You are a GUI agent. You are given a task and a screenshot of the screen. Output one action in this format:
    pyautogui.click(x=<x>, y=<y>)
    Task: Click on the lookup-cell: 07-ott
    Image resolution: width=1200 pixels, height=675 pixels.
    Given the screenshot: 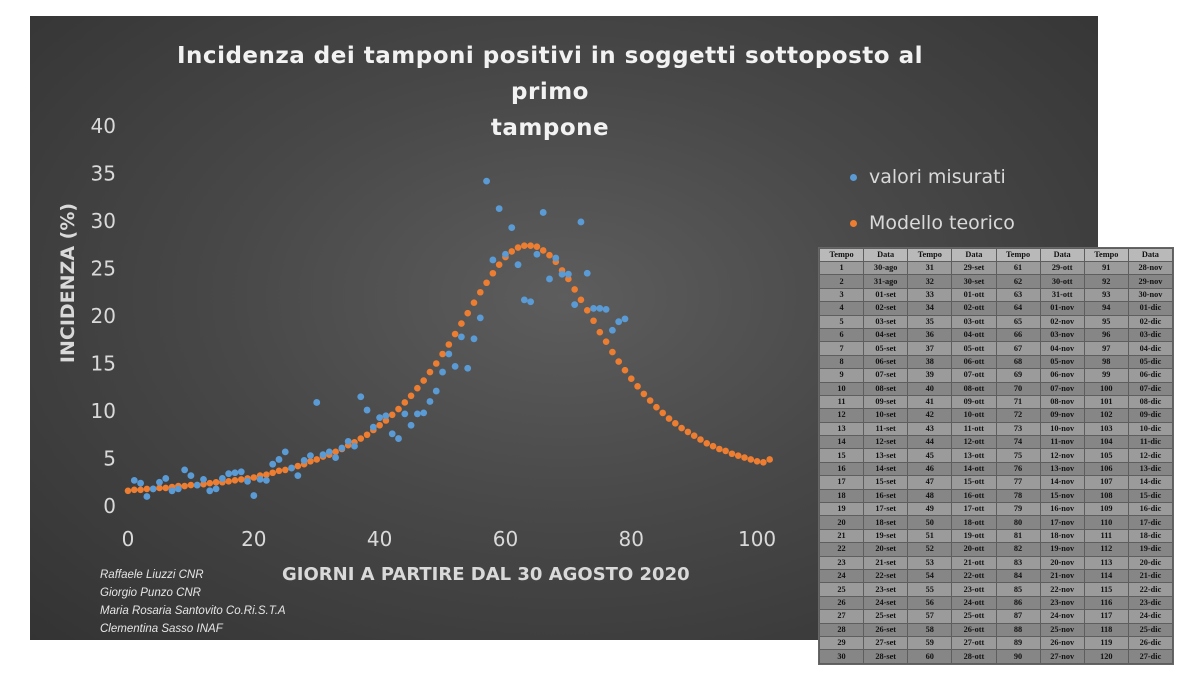 What is the action you would take?
    pyautogui.click(x=974, y=375)
    